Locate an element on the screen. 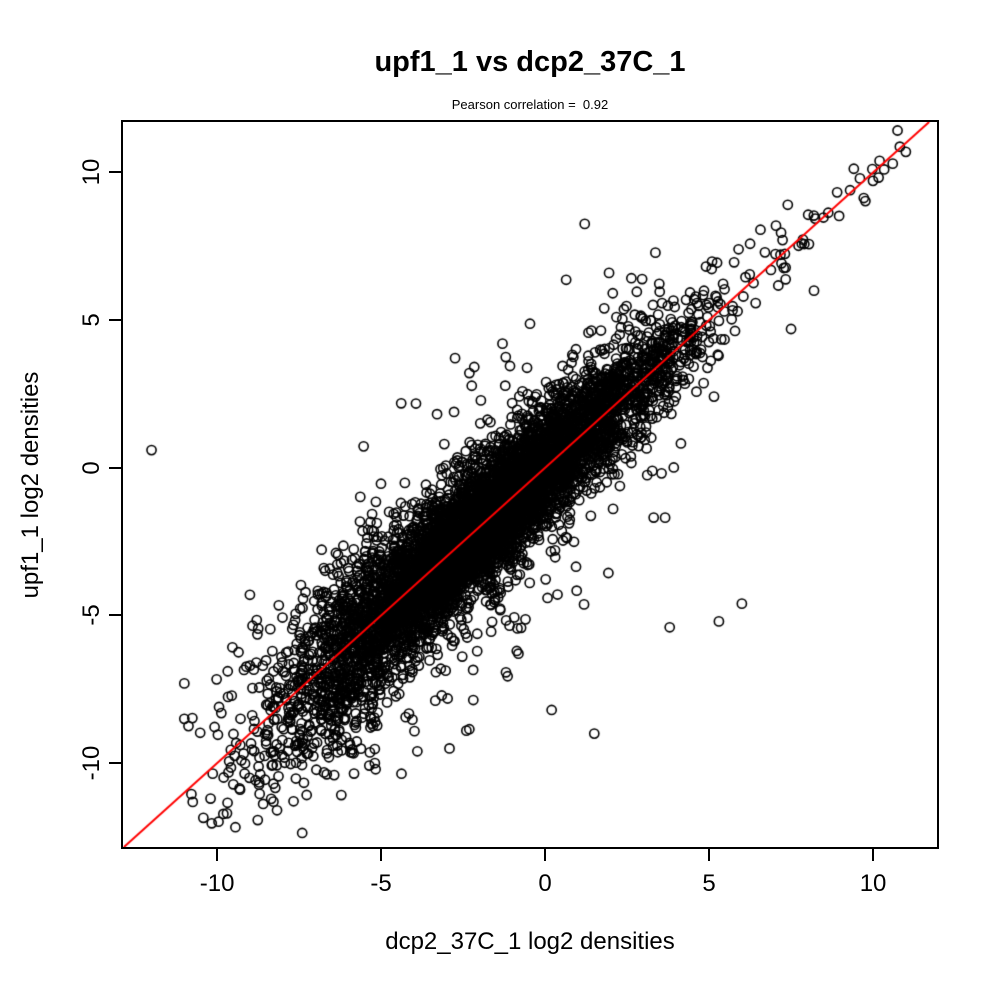 The image size is (1000, 1000). x-axis-label: dcp2_37C_1 log2 densities is located at coordinates (530, 941).